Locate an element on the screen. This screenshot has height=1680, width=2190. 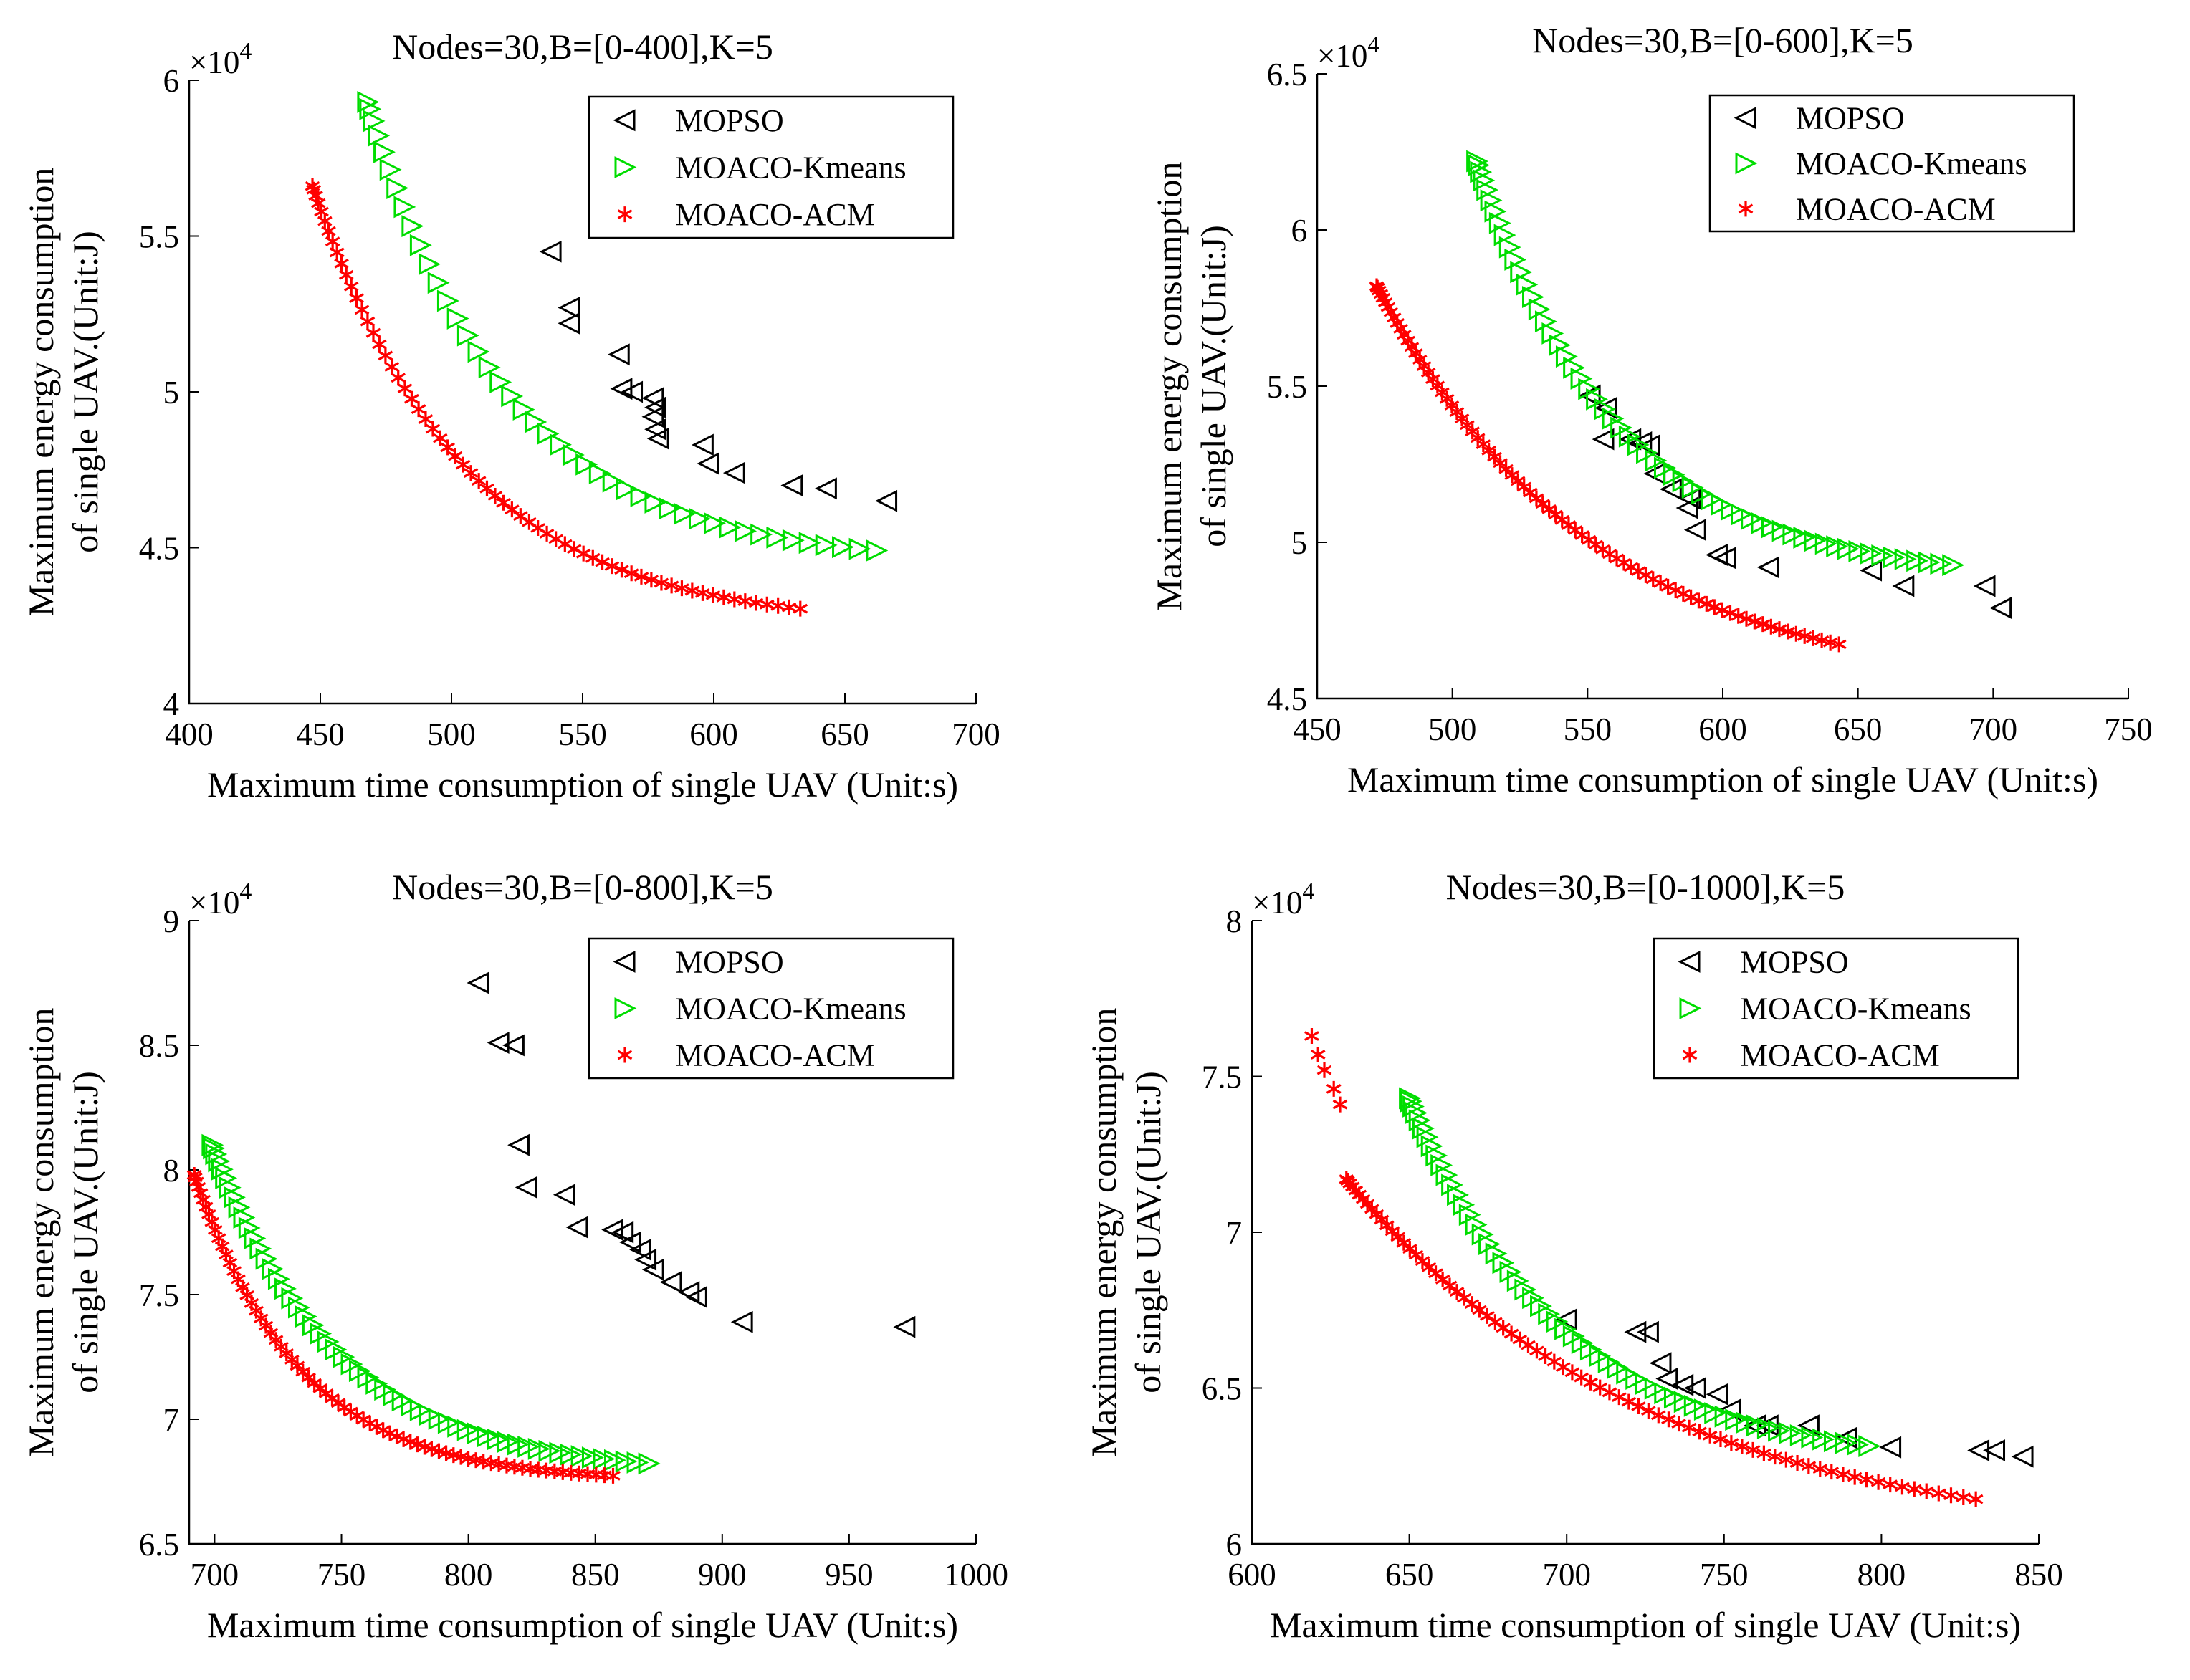
series-moaco-acm is located at coordinates (1644, 1267).